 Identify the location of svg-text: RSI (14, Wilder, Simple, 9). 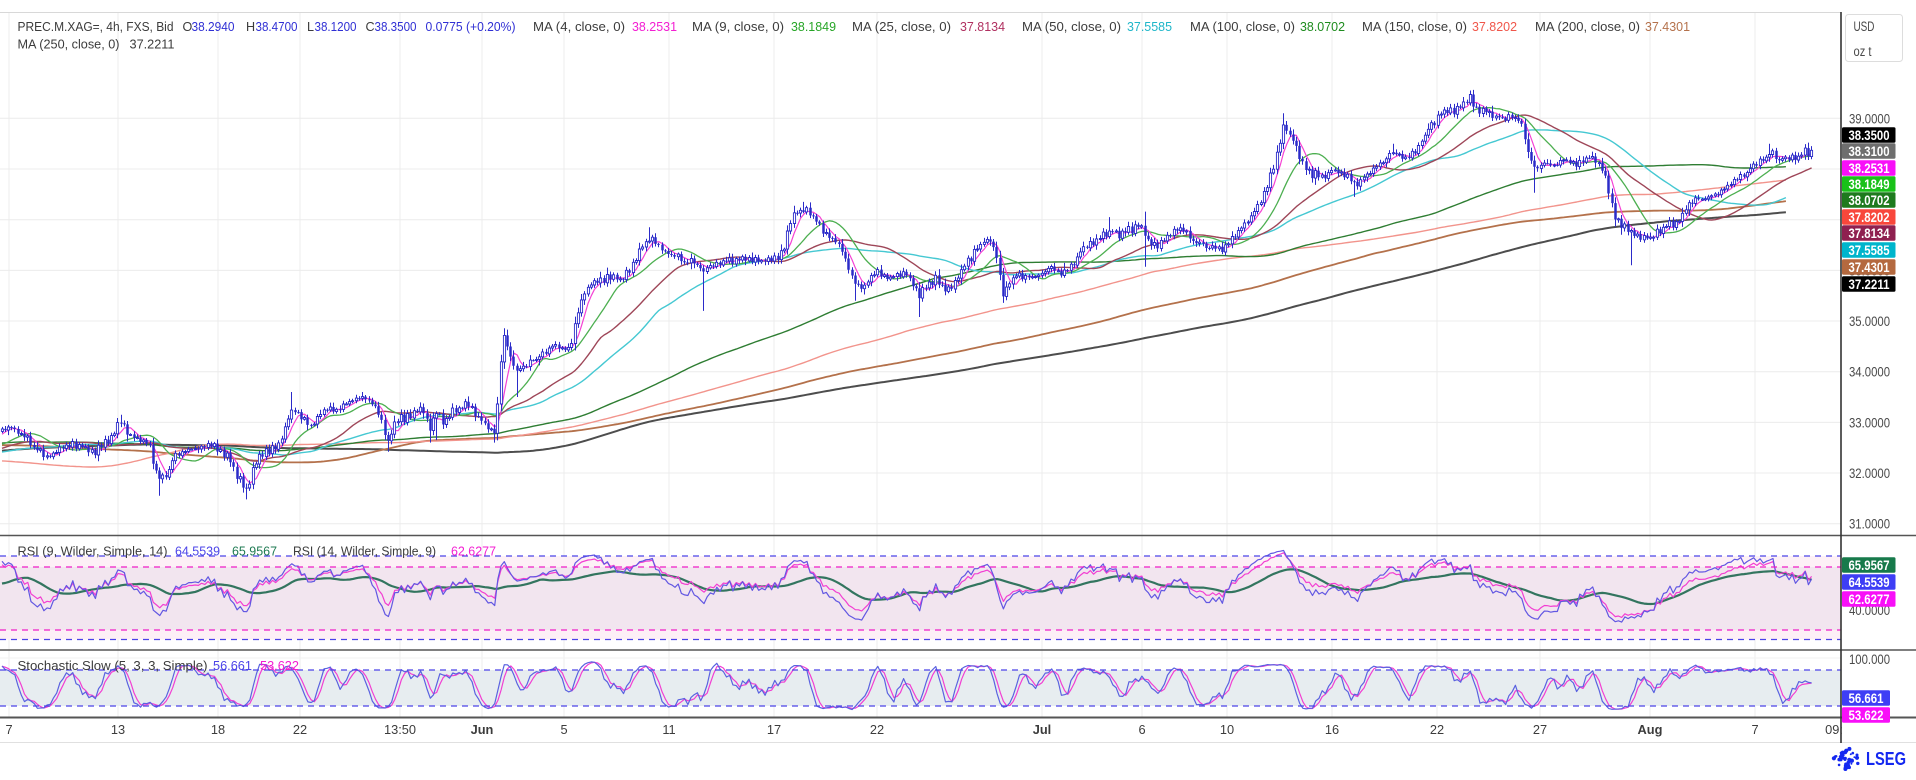
(364, 552).